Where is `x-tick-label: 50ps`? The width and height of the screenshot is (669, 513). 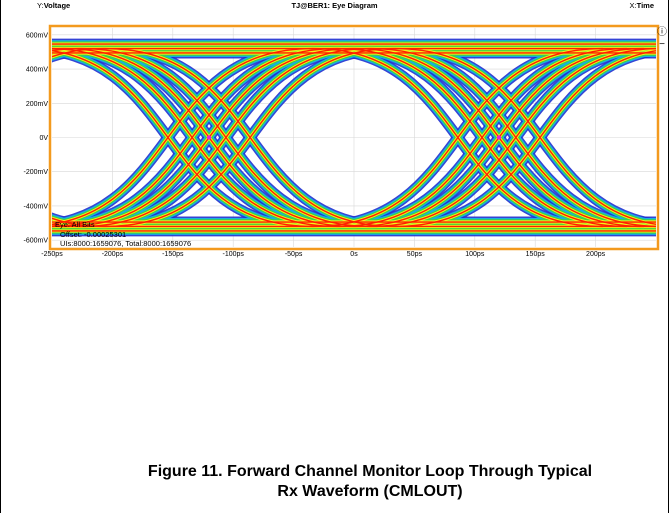
x-tick-label: 50ps is located at coordinates (415, 254).